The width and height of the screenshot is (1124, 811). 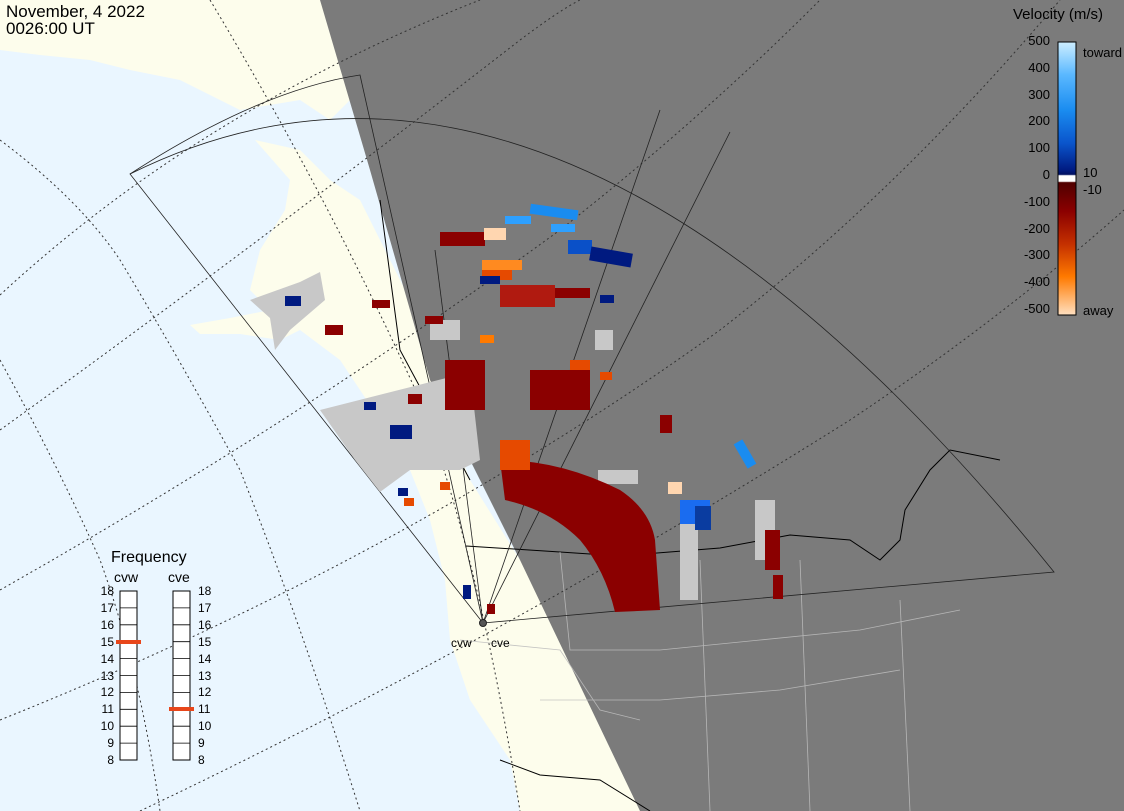 I want to click on state-lines, so click(x=710, y=681).